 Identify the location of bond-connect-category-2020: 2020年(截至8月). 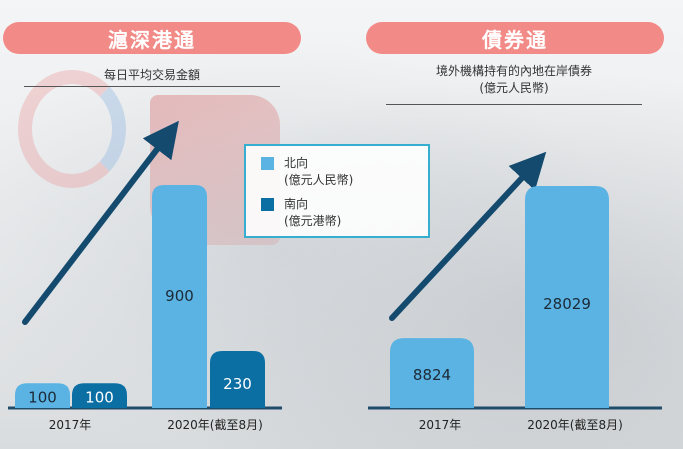
(575, 425).